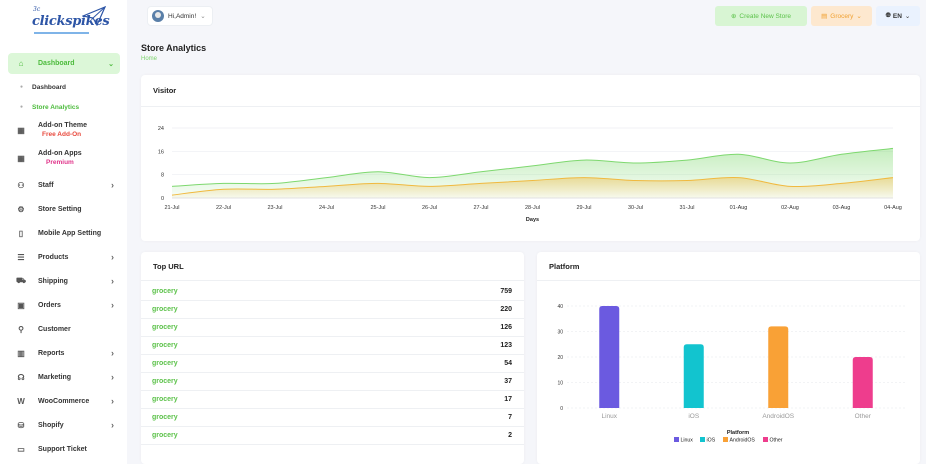 The height and width of the screenshot is (464, 926). What do you see at coordinates (332, 382) in the screenshot?
I see `table-row: grocery 37` at bounding box center [332, 382].